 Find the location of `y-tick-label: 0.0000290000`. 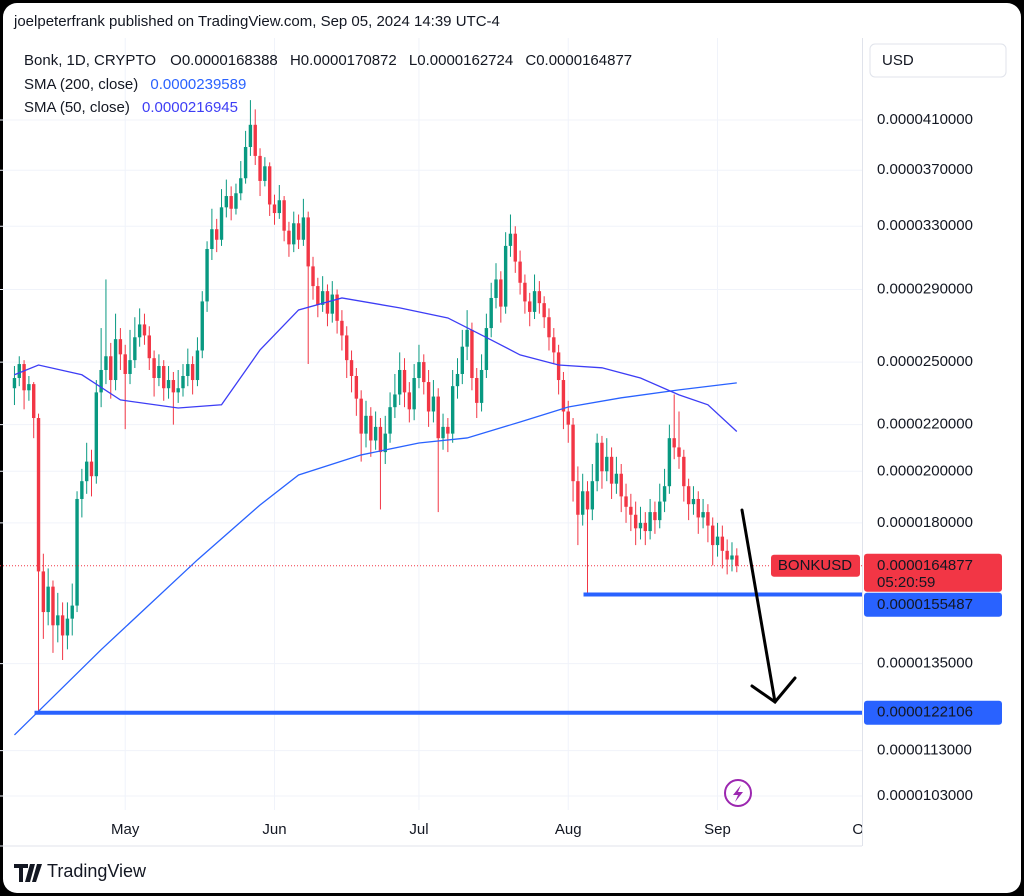

y-tick-label: 0.0000290000 is located at coordinates (925, 288).